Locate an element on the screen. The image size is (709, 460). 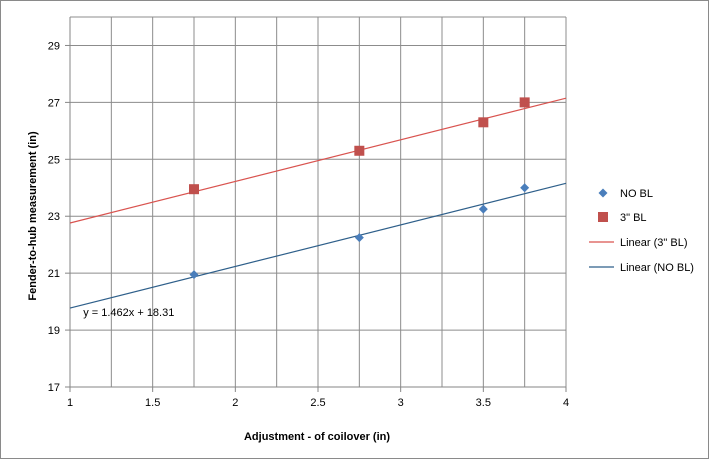
legend-marker-square is located at coordinates (603, 217).